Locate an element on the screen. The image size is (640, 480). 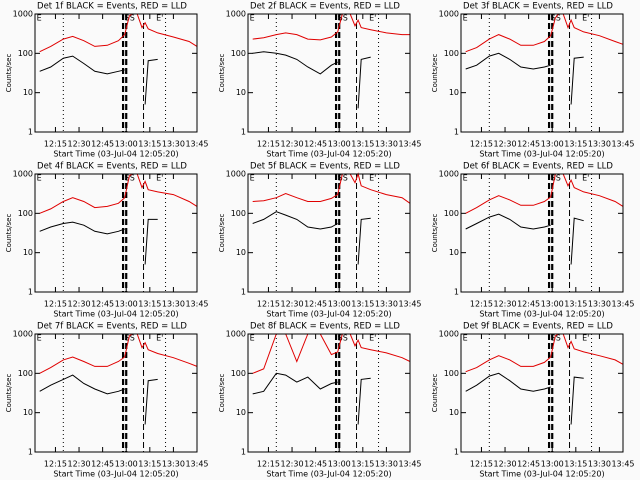
chart-title: Det 3f BLACK = Events, RED = LLD is located at coordinates (538, 7).